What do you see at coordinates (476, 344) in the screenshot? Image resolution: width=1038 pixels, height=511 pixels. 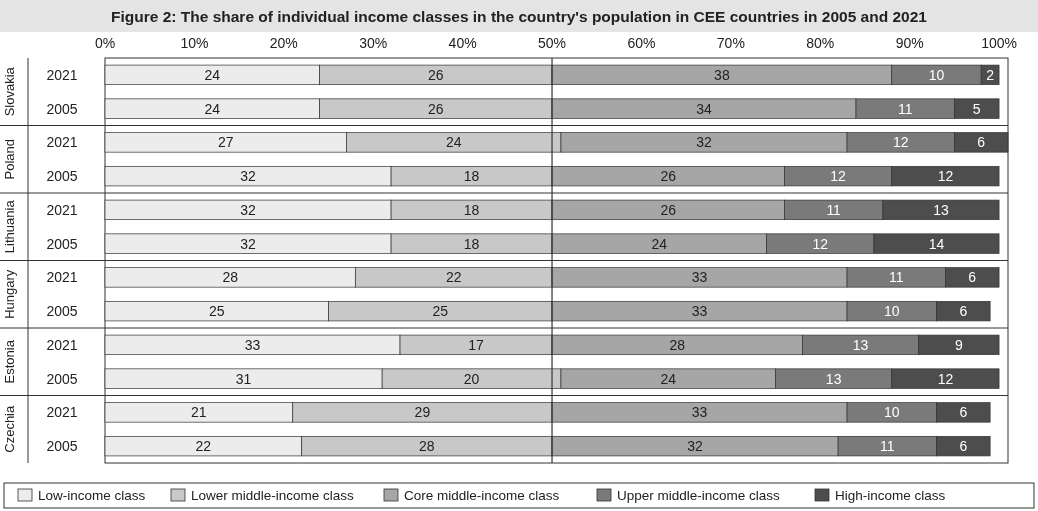 I see `data-label: 17` at bounding box center [476, 344].